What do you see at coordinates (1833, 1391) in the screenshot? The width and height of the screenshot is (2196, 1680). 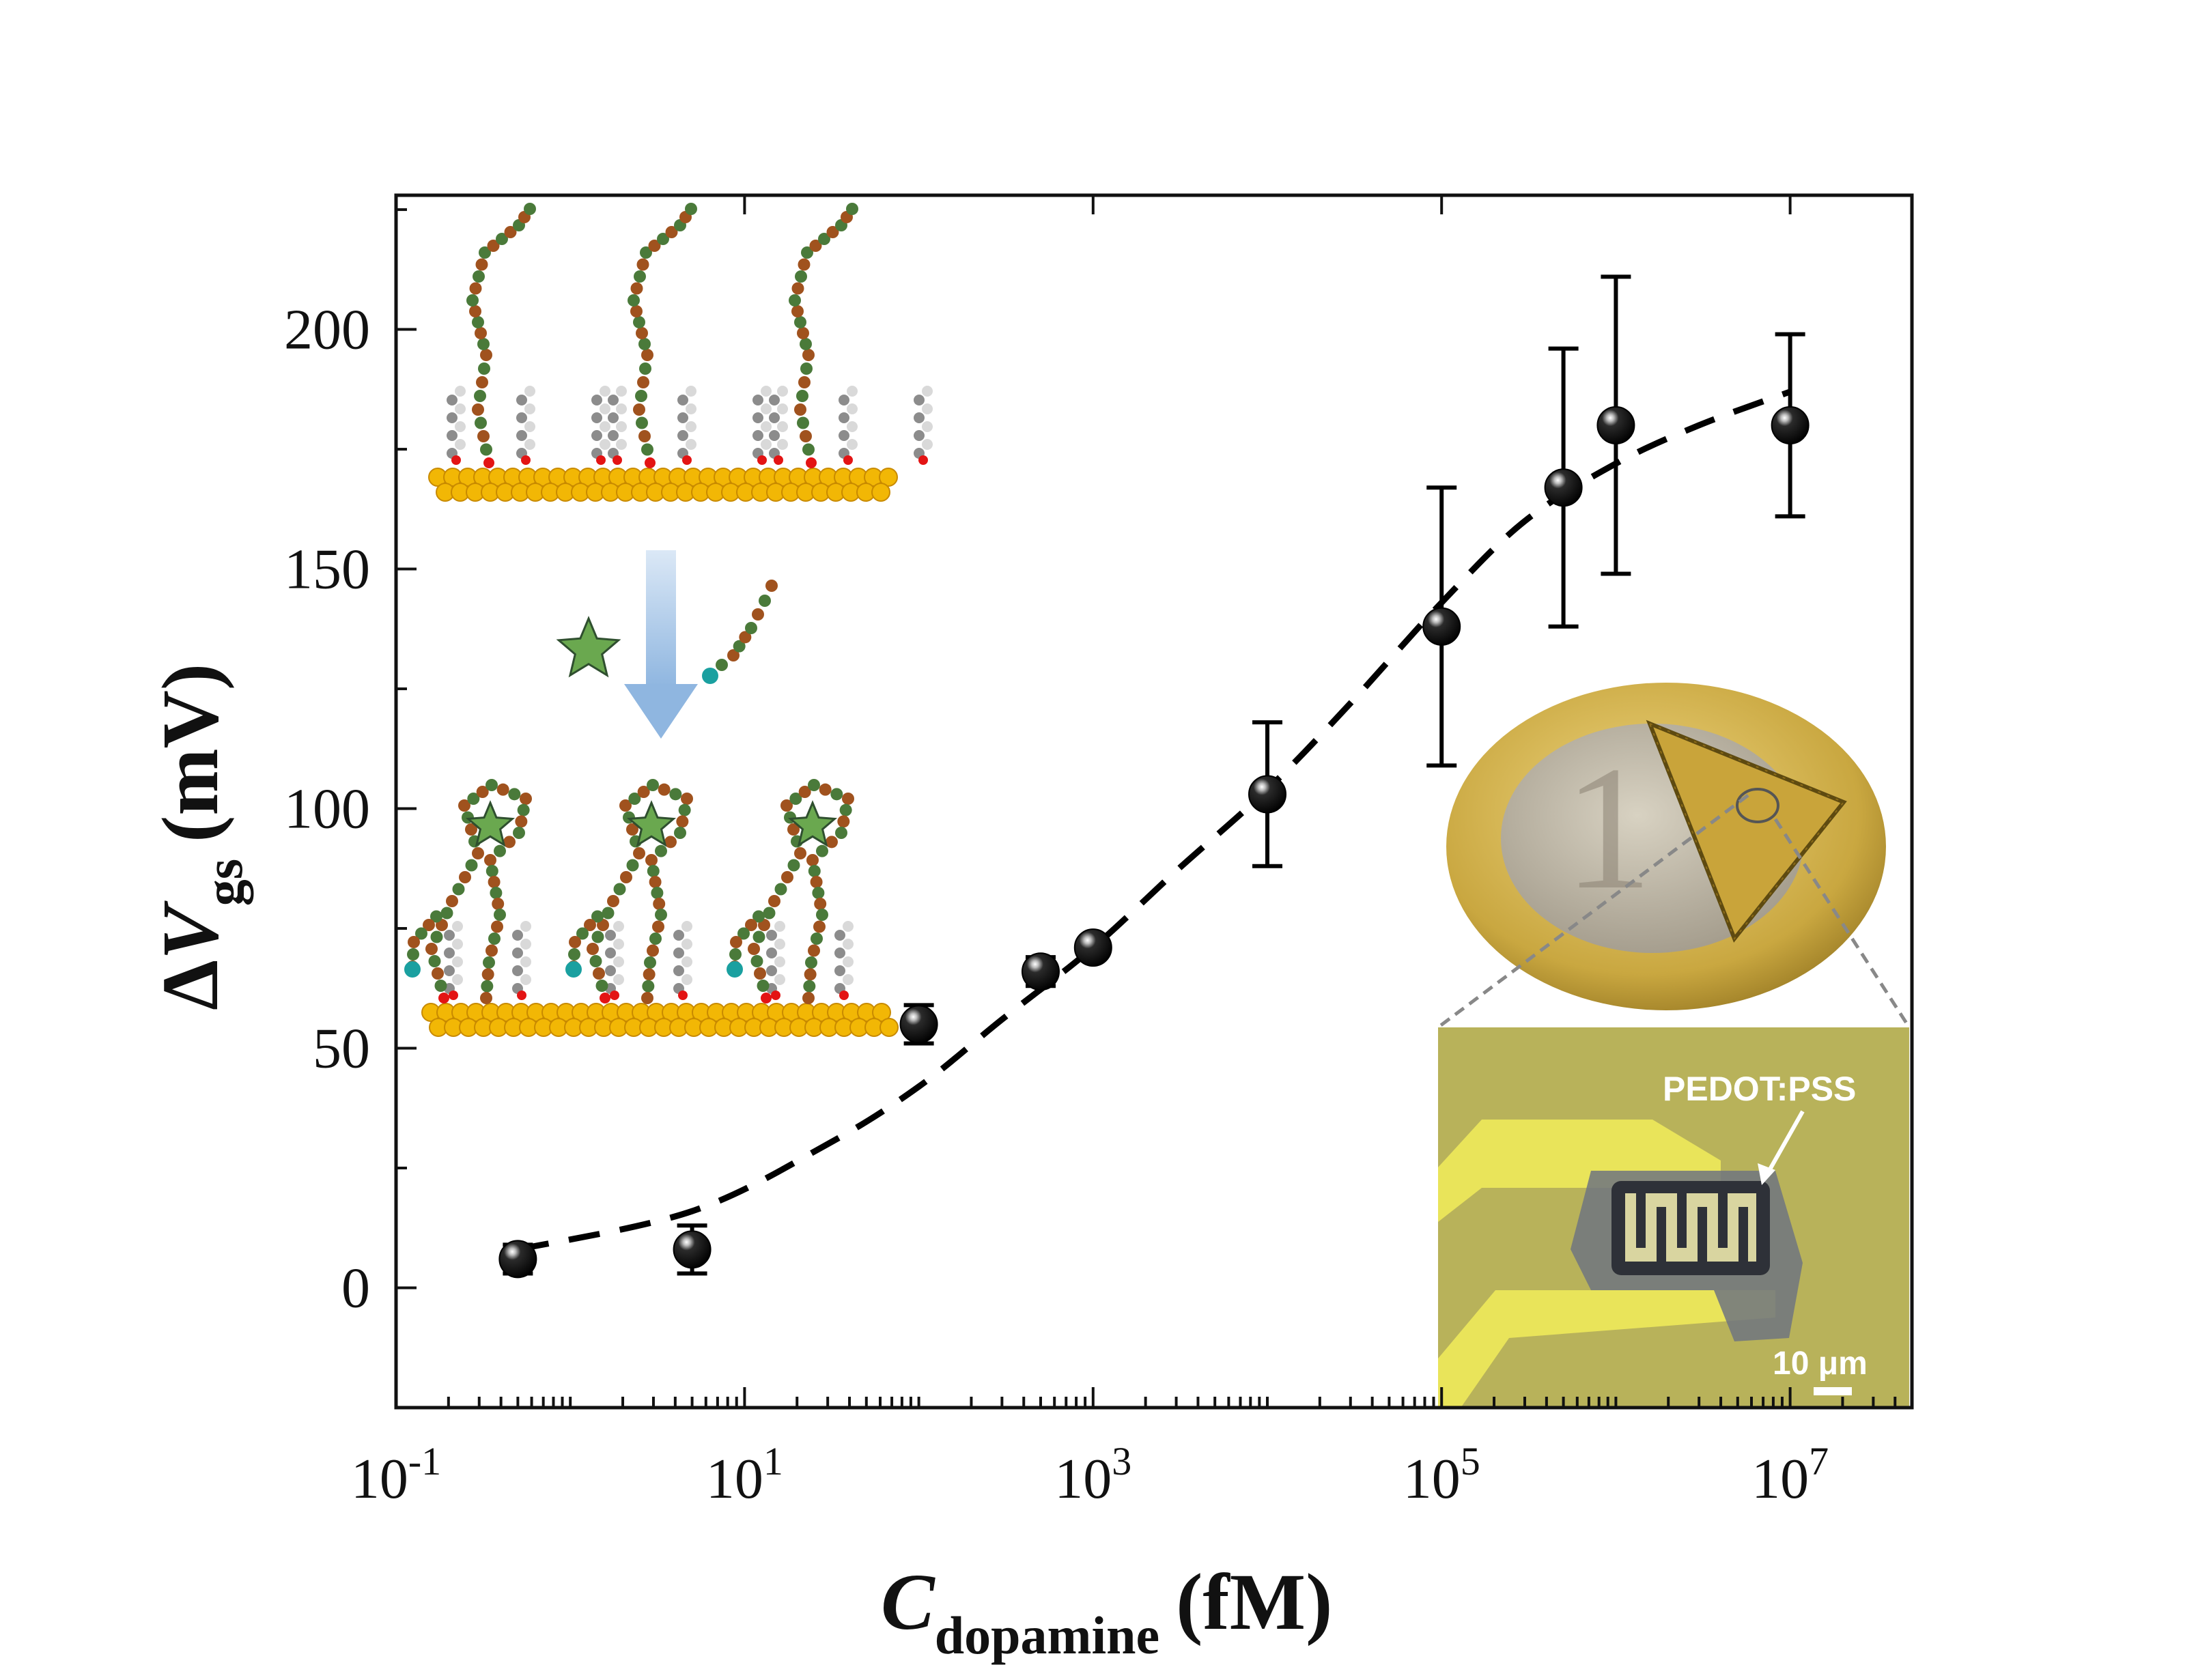 I see `scale-bar` at bounding box center [1833, 1391].